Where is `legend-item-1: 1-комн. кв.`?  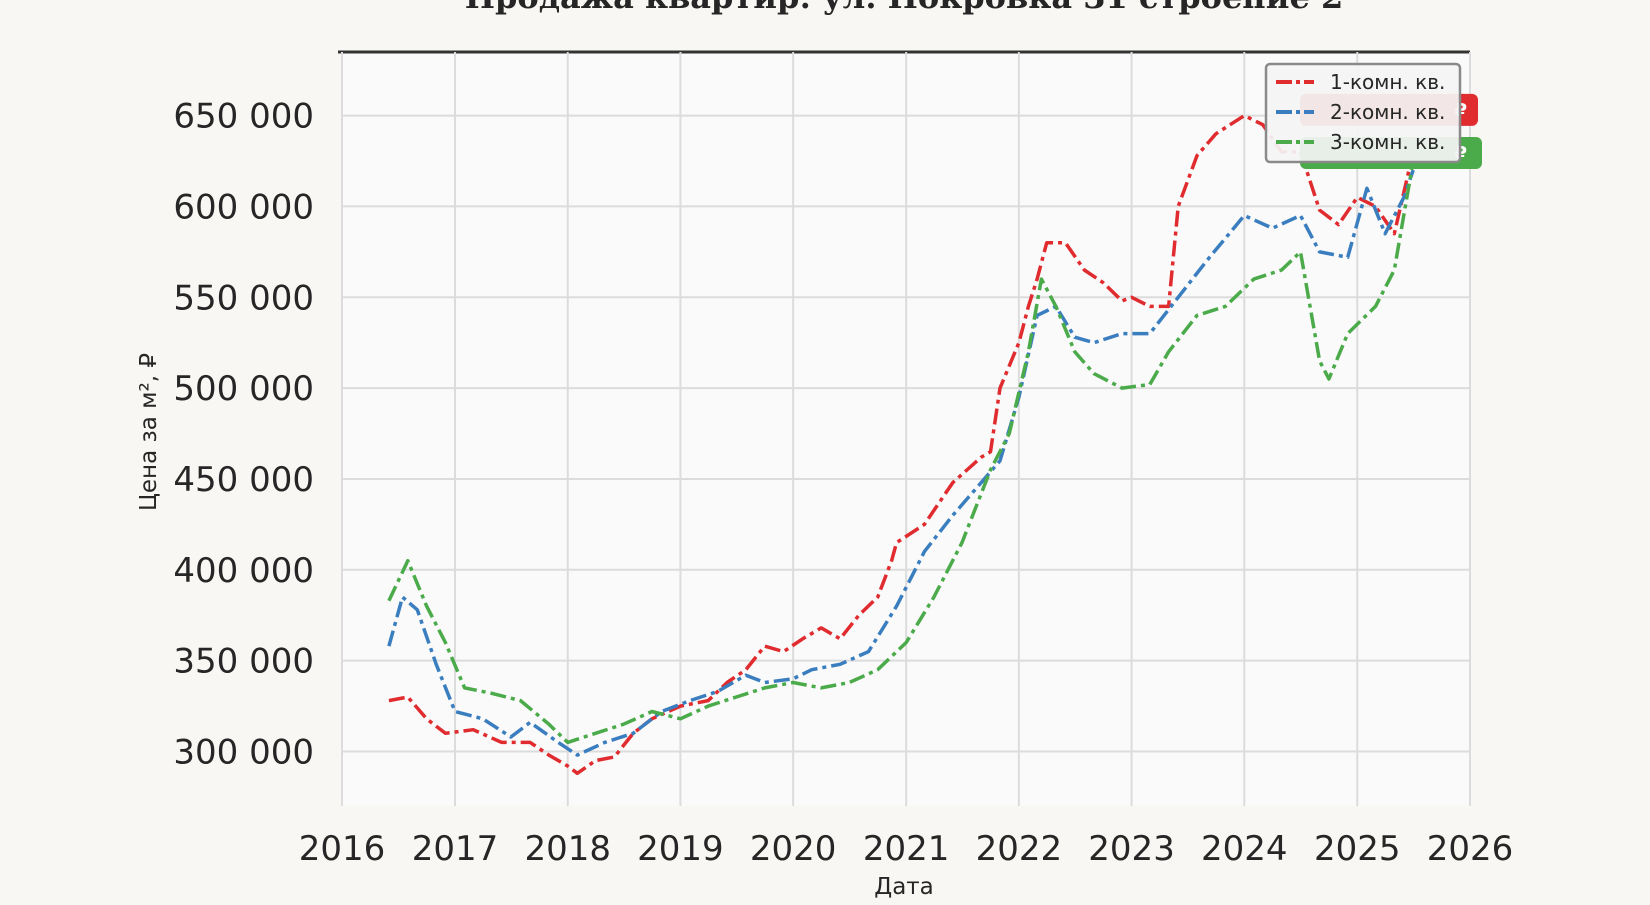
legend-item-1: 1-комн. кв. is located at coordinates (1360, 82).